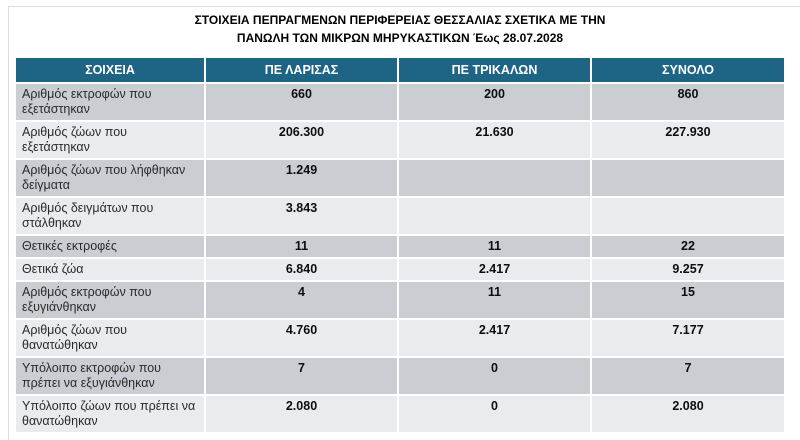 This screenshot has width=800, height=440. What do you see at coordinates (688, 140) in the screenshot?
I see `cell-total-value: 227.930` at bounding box center [688, 140].